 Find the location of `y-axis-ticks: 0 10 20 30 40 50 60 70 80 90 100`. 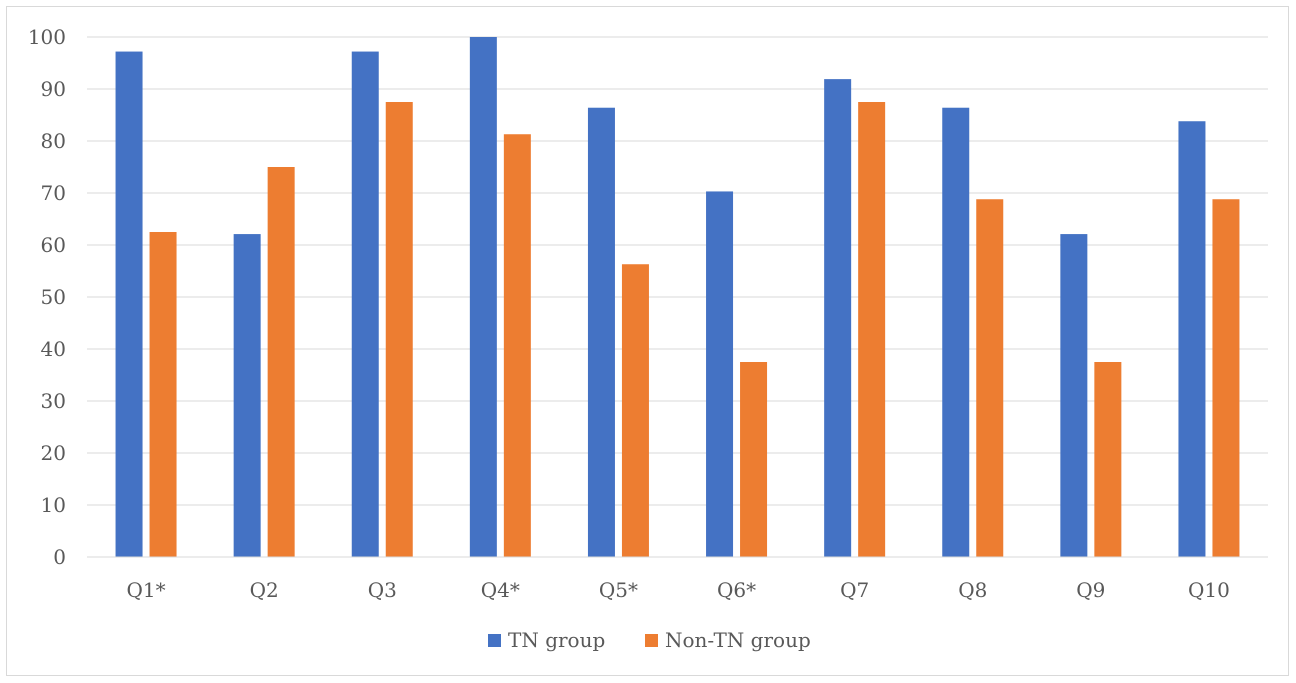

y-axis-ticks: 0 10 20 30 40 50 60 70 80 90 100 is located at coordinates (47, 297).